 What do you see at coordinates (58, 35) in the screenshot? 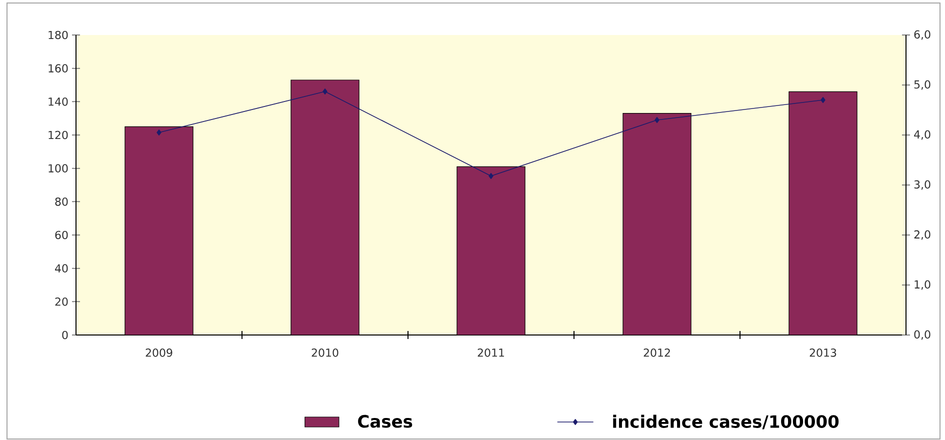
I see `y-tick-label: 180` at bounding box center [58, 35].